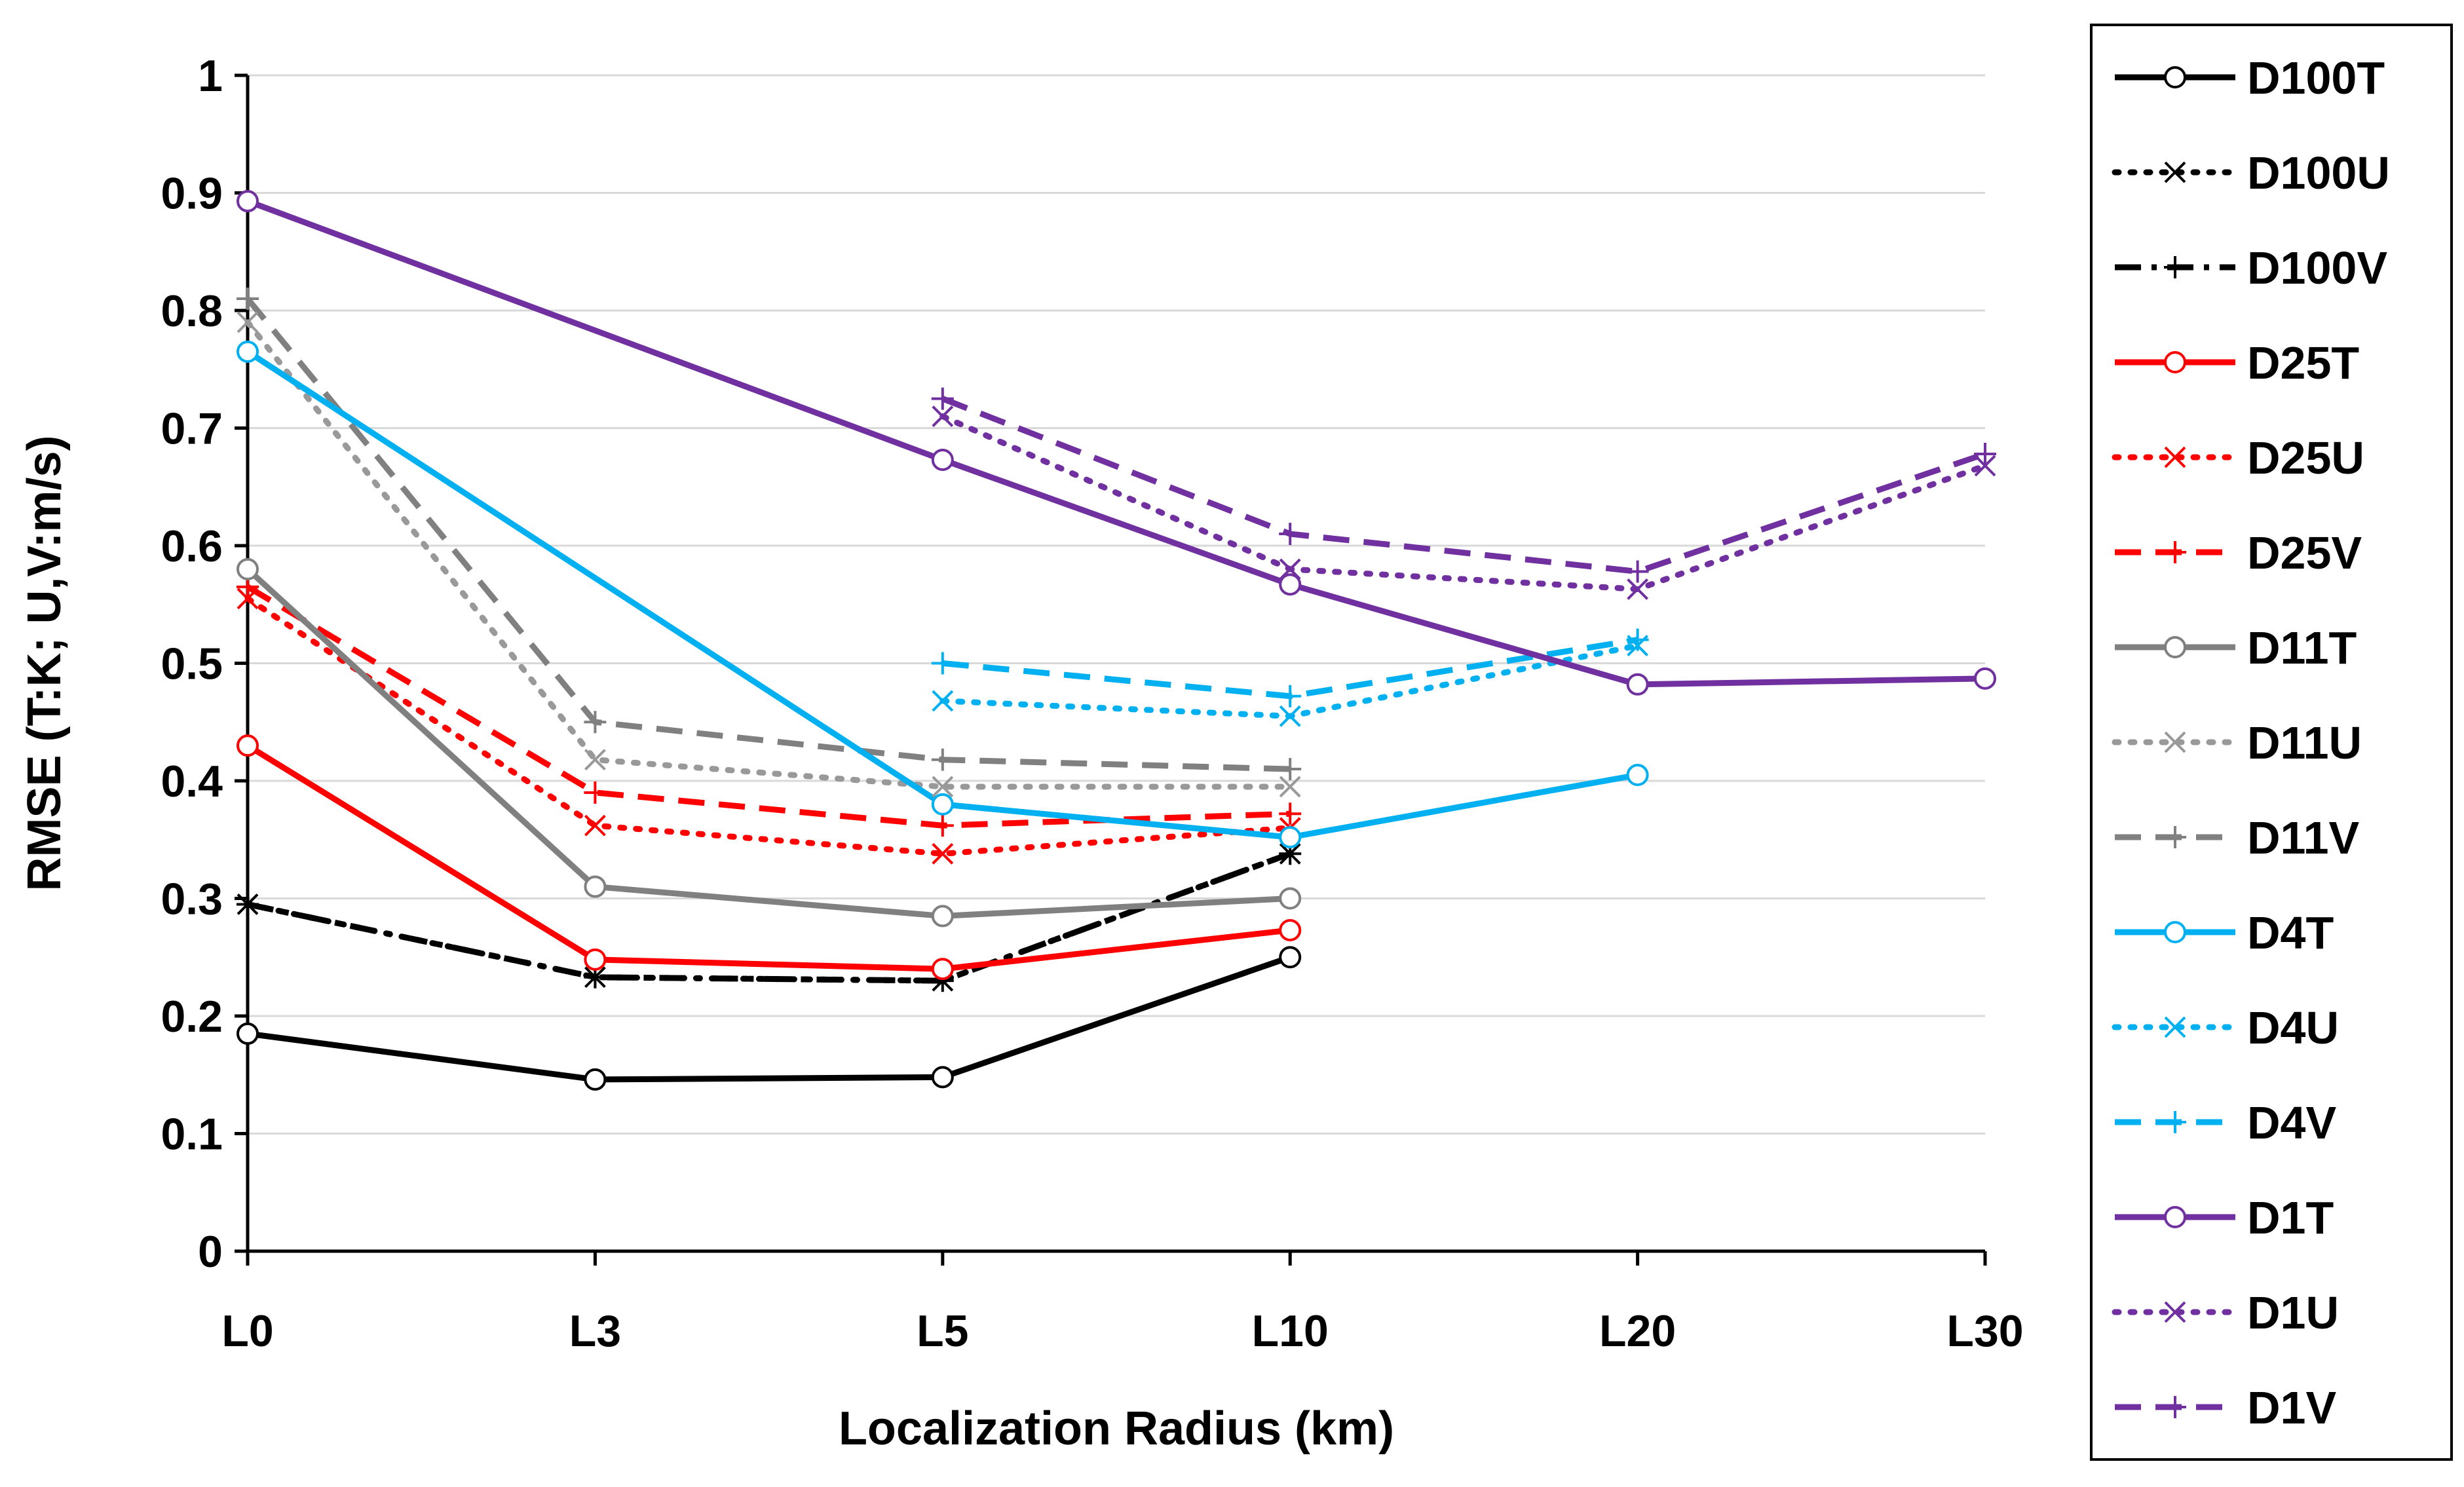 The image size is (2464, 1487). I want to click on legend-label-d1v: D1V, so click(2291, 1407).